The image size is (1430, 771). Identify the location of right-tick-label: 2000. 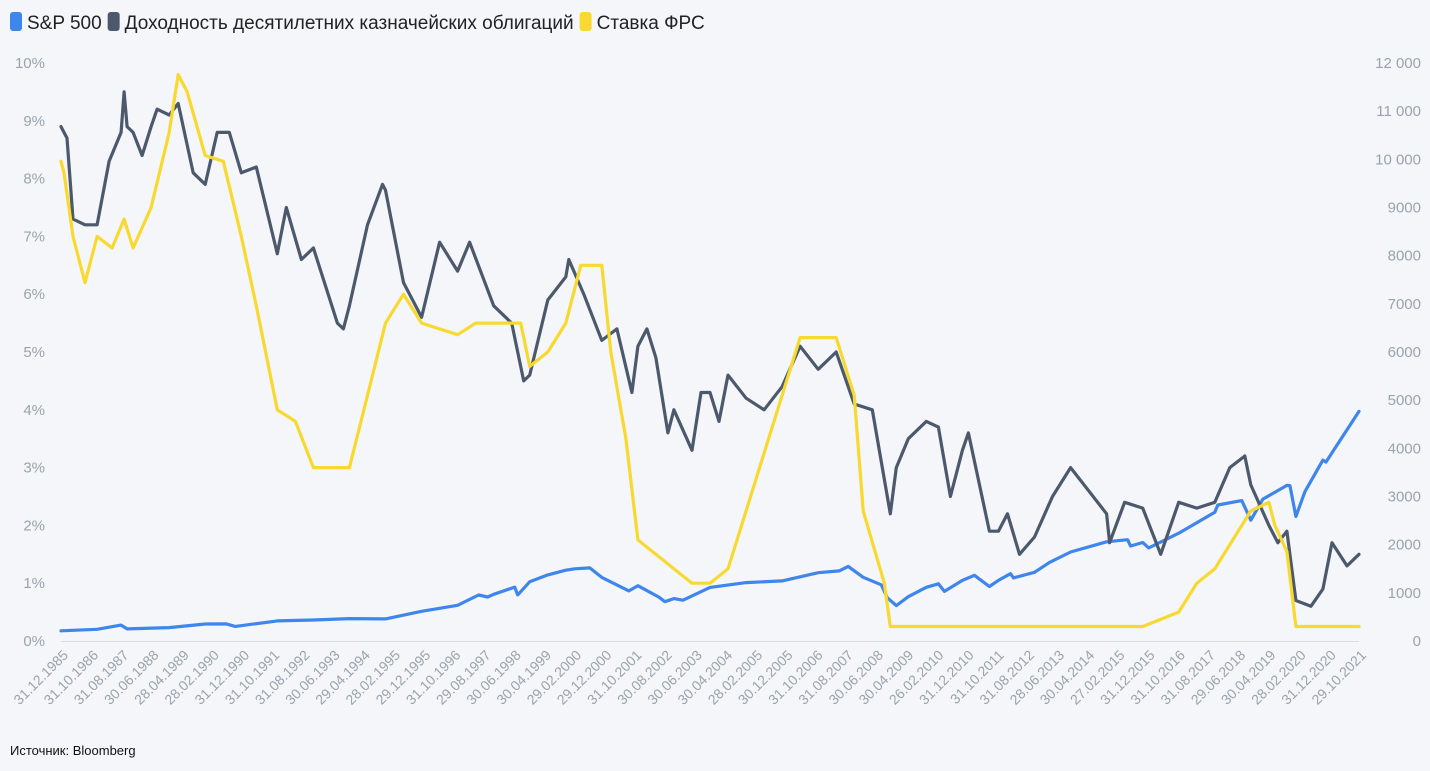
(1404, 545).